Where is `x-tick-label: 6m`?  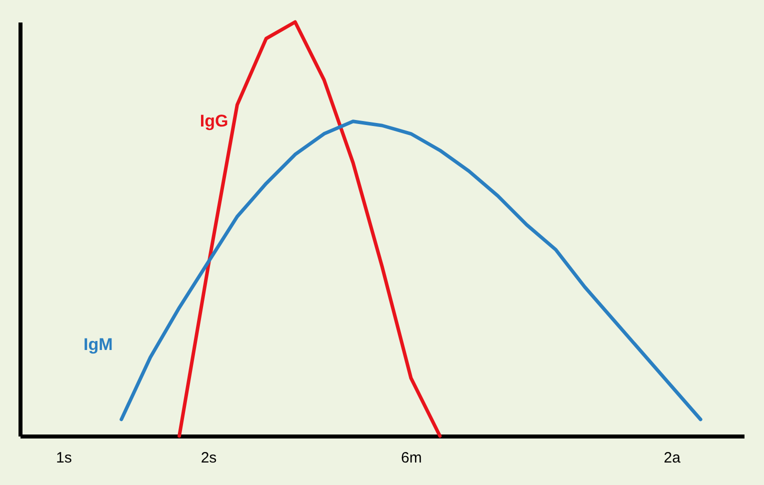
x-tick-label: 6m is located at coordinates (411, 458).